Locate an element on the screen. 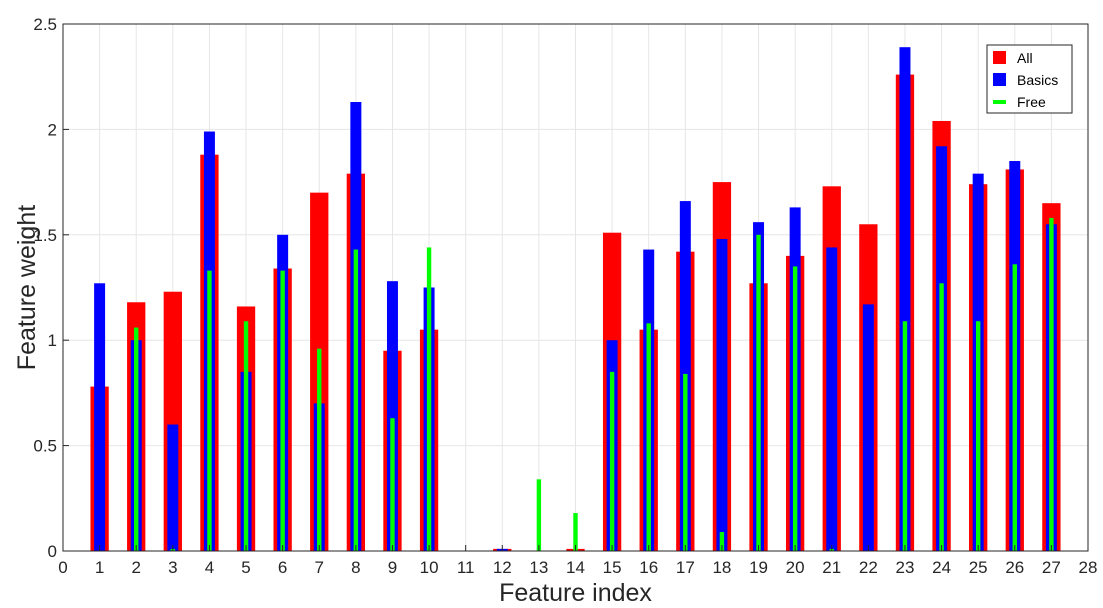 This screenshot has height=608, width=1103. x-tick-label: 3 is located at coordinates (172, 567).